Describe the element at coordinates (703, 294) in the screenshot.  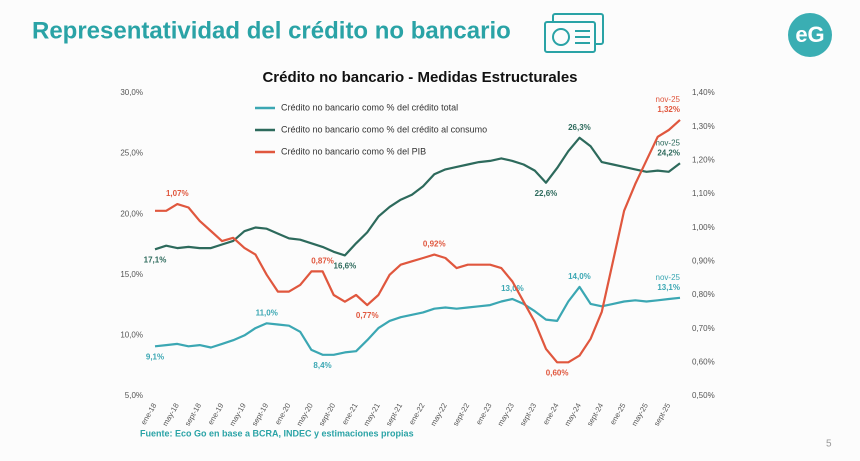
I see `y2-tick-label: 0,80%` at that location.